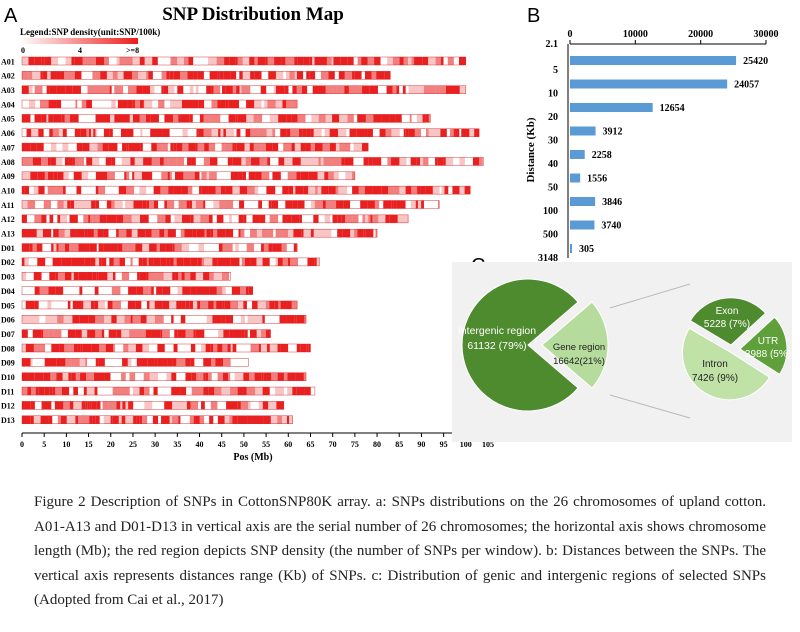  Describe the element at coordinates (8, 305) in the screenshot. I see `chromosome-label: D05` at that location.